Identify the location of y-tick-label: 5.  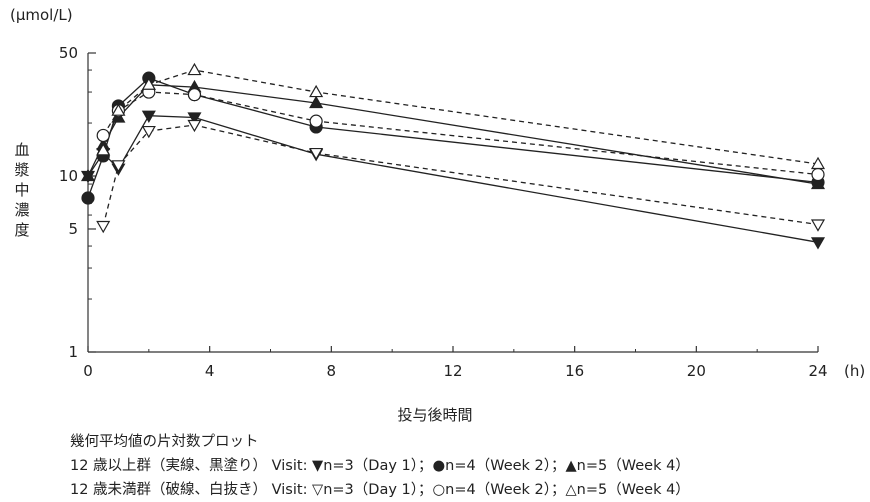
(73, 229).